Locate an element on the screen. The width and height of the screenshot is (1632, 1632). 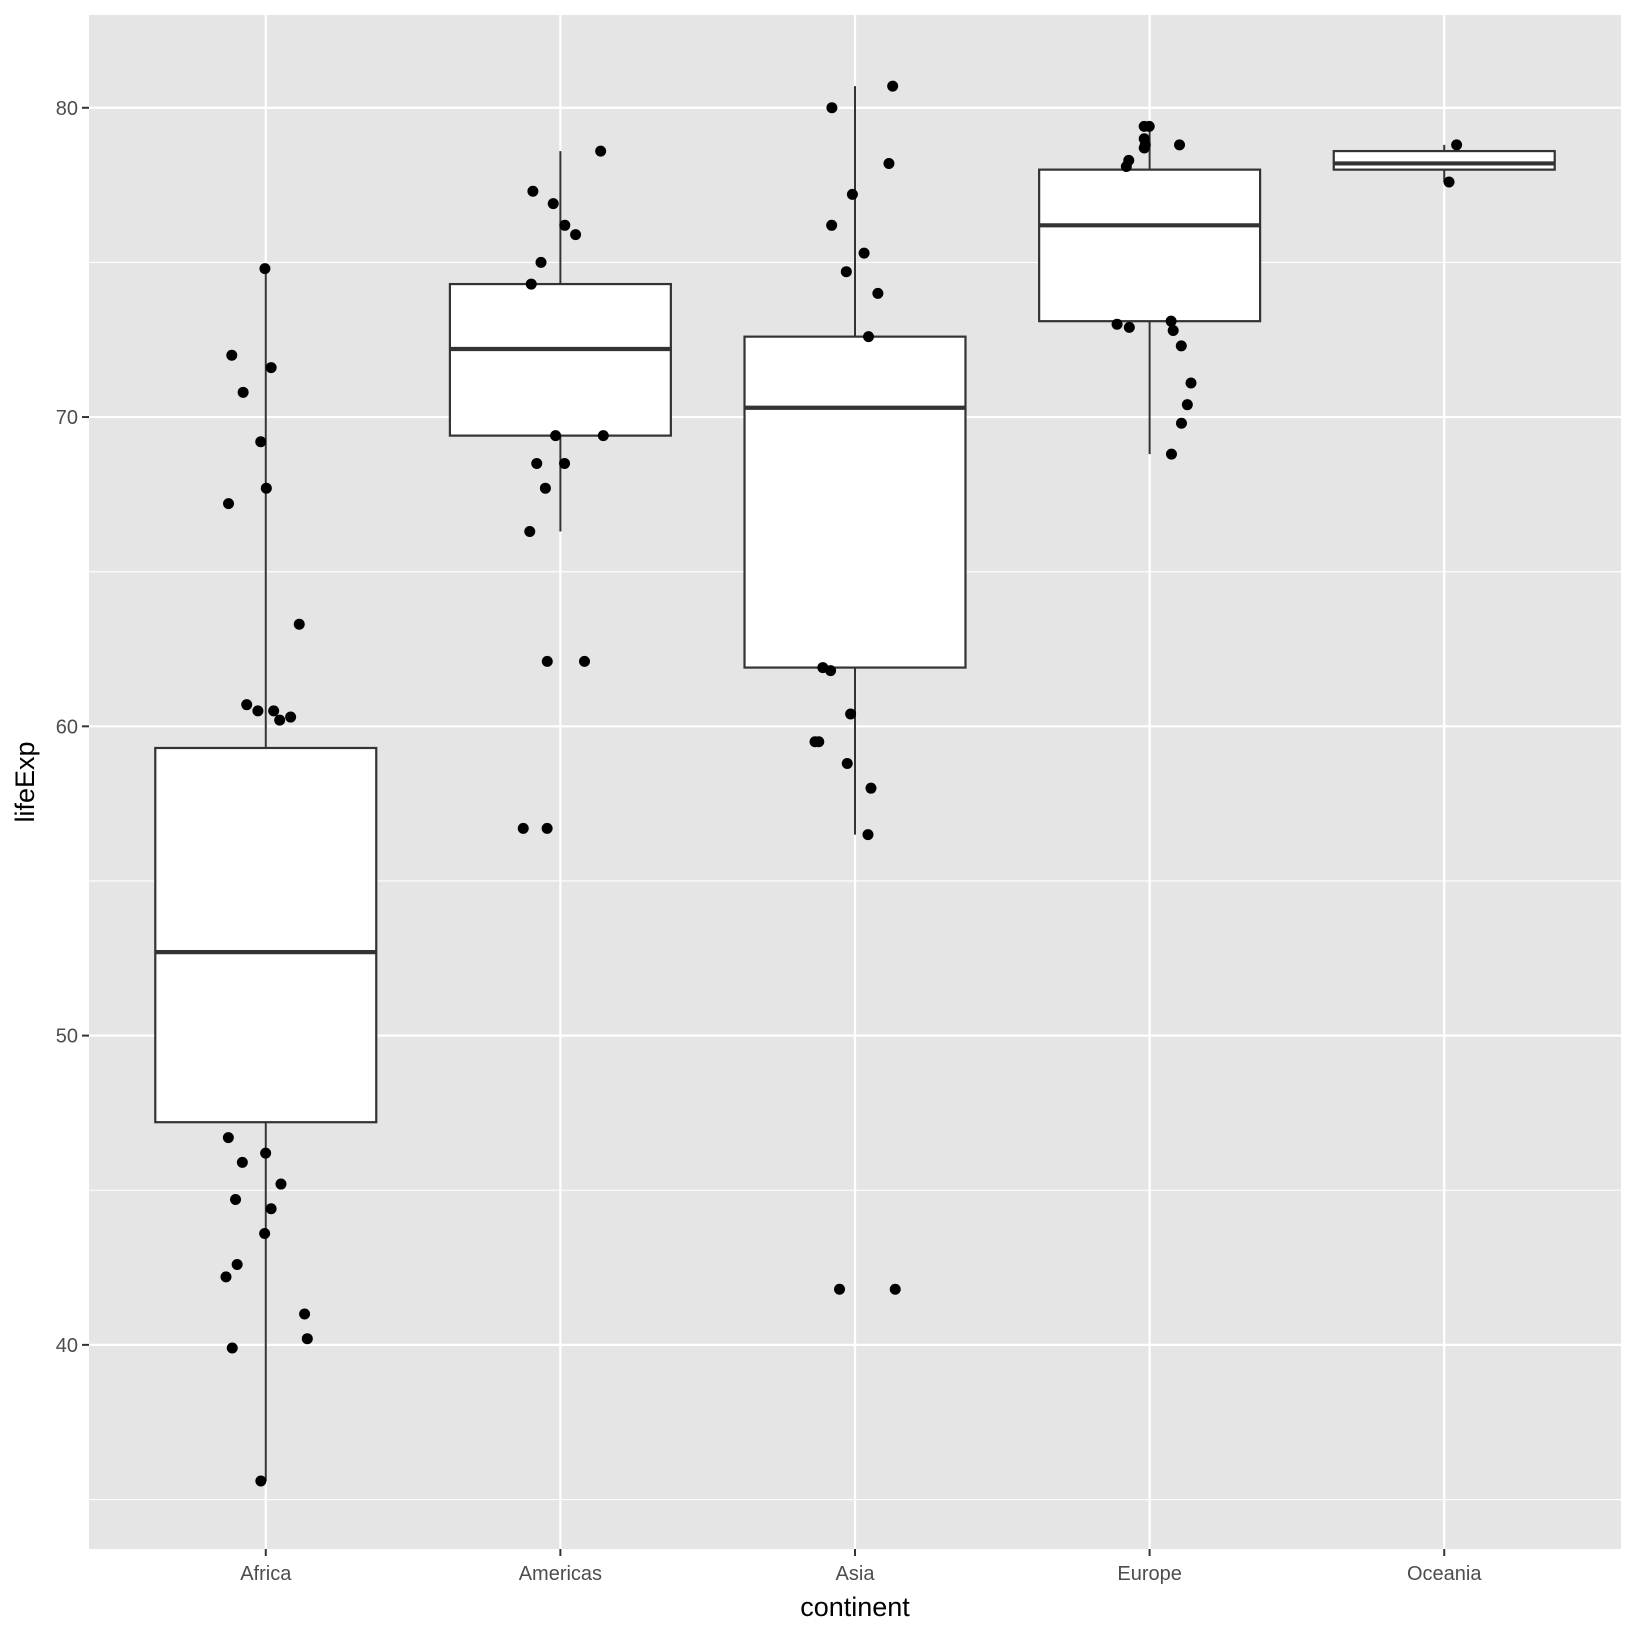
x-tick-label: Americas is located at coordinates (560, 1574).